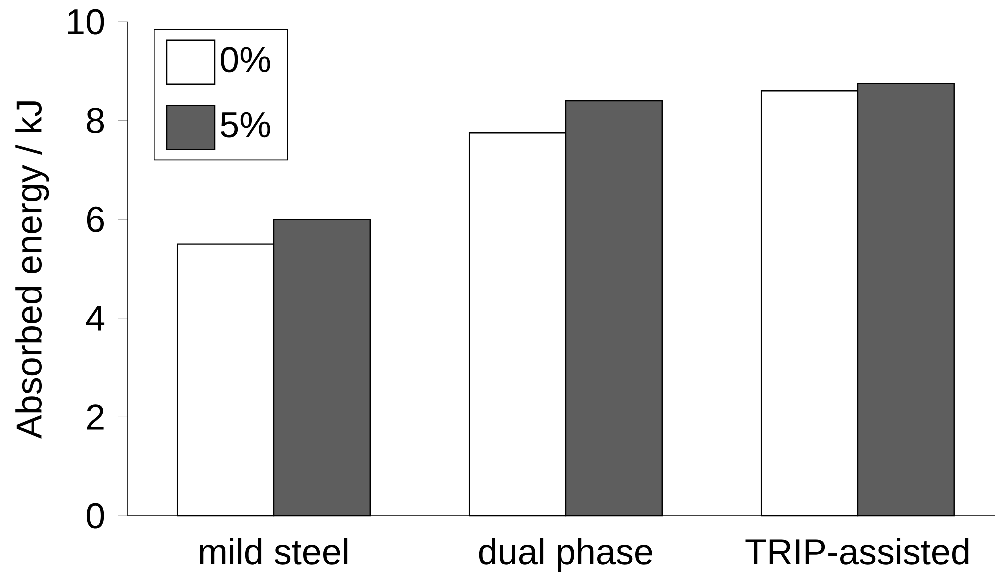  What do you see at coordinates (95, 121) in the screenshot?
I see `y-tick-label: 8` at bounding box center [95, 121].